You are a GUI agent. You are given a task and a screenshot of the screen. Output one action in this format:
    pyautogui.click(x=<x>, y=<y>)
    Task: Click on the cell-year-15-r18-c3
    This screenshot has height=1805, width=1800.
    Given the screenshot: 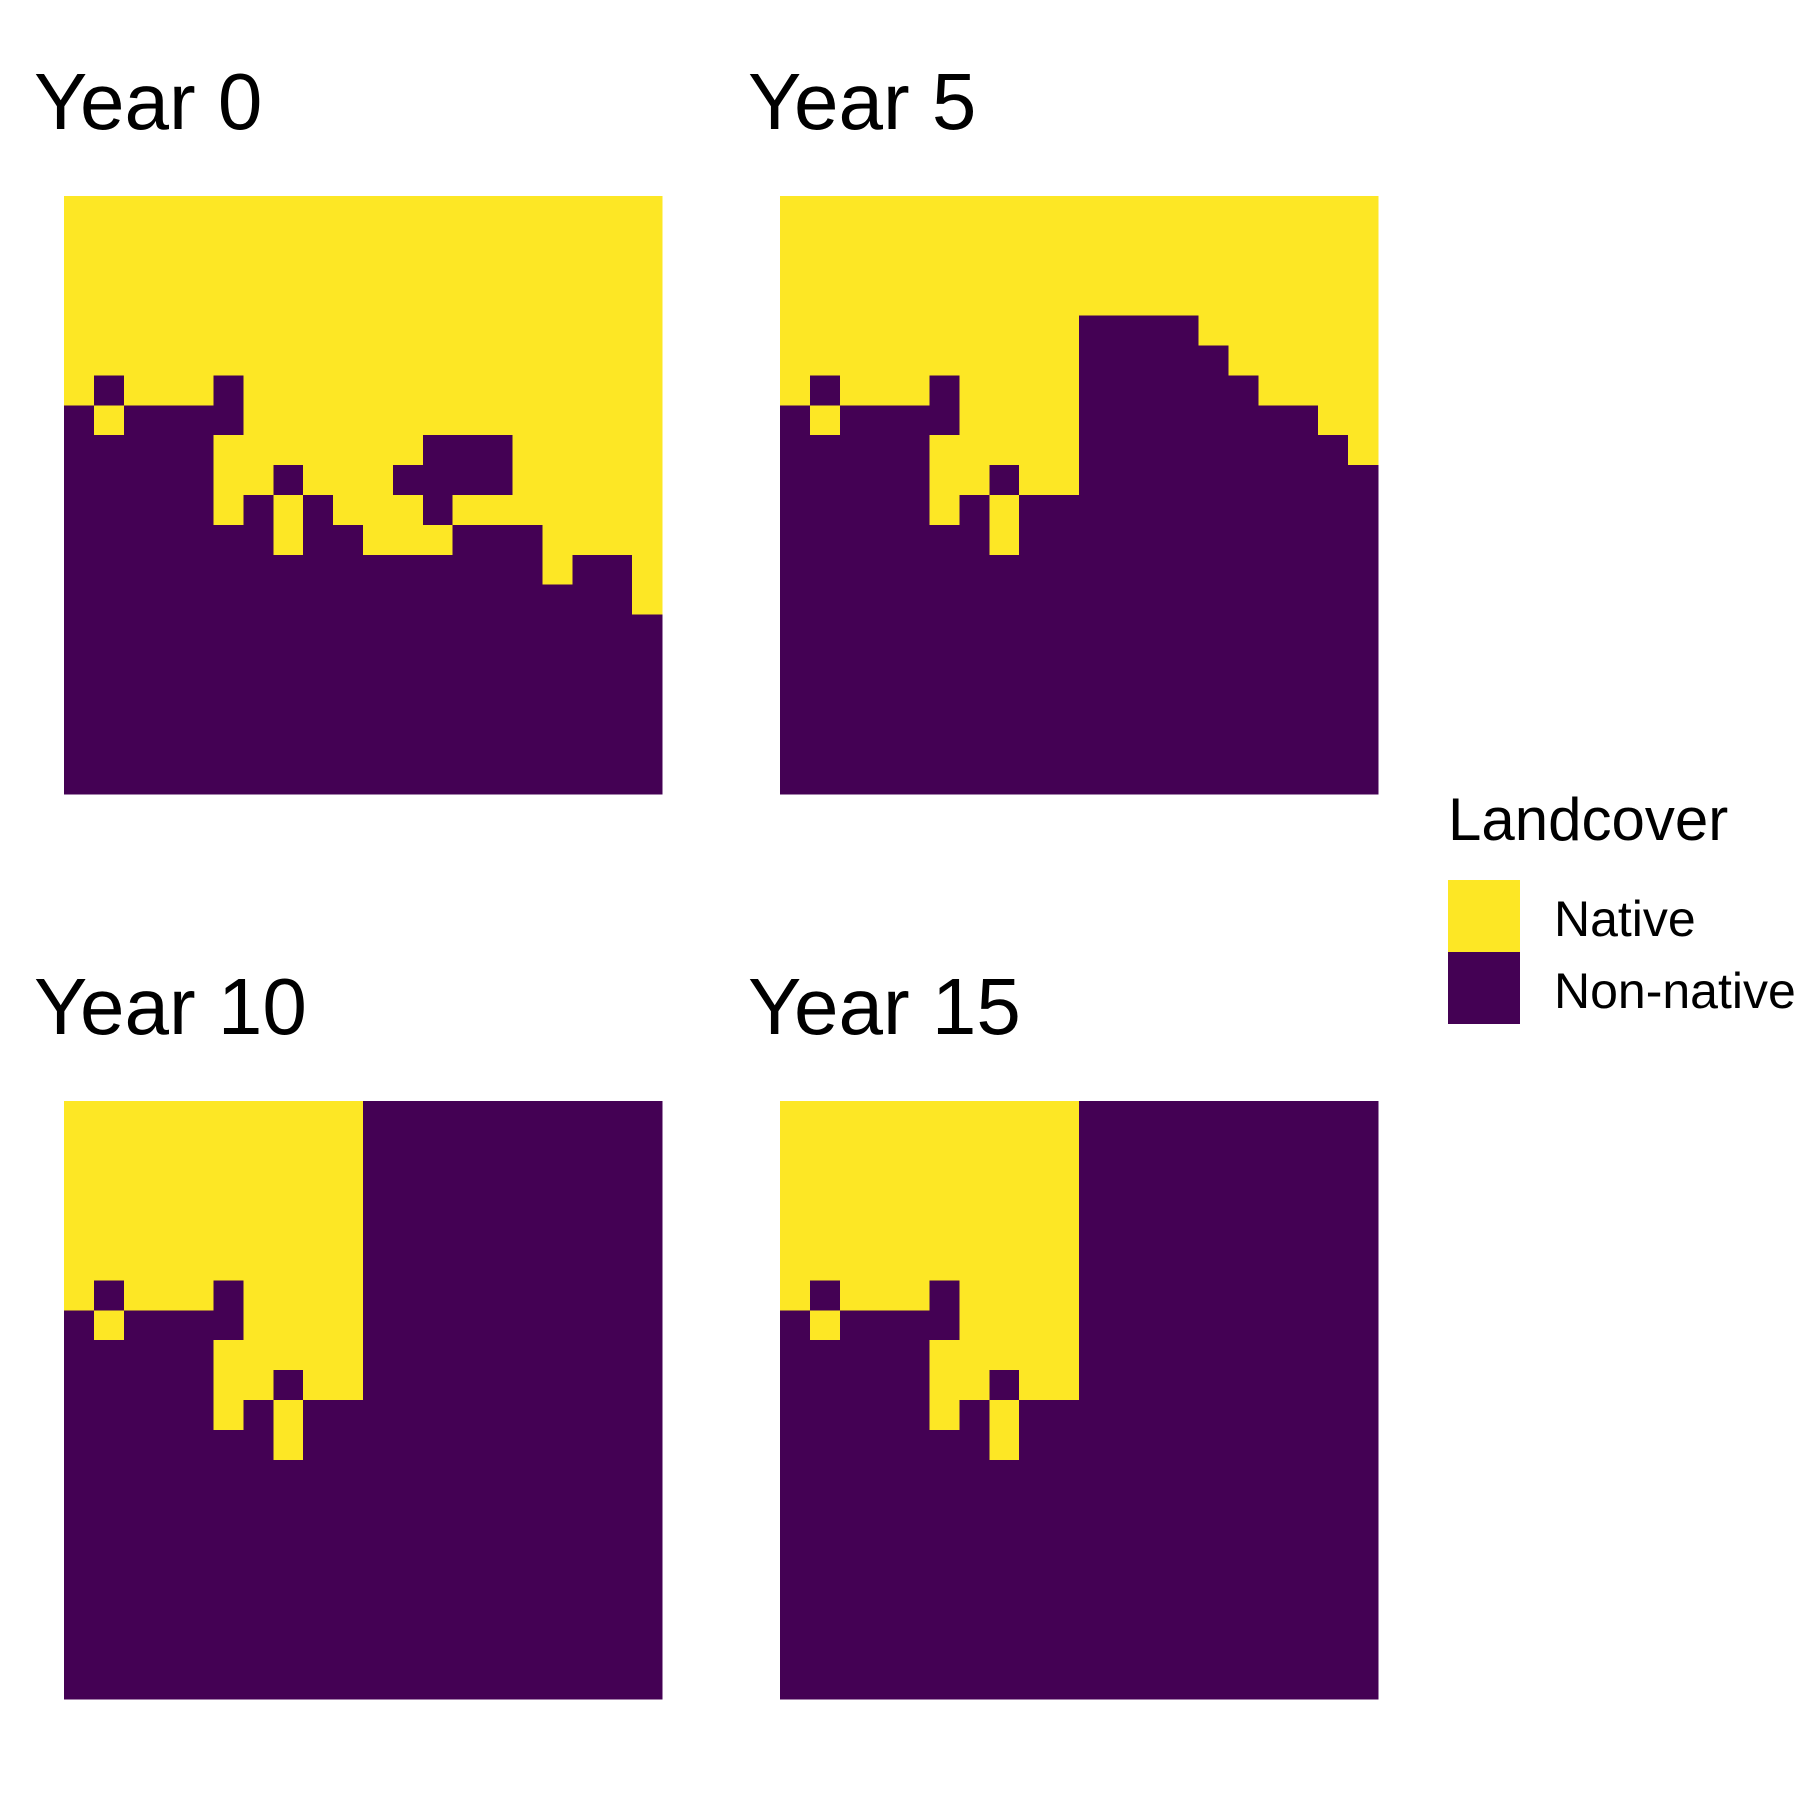 What is the action you would take?
    pyautogui.click(x=885, y=1654)
    